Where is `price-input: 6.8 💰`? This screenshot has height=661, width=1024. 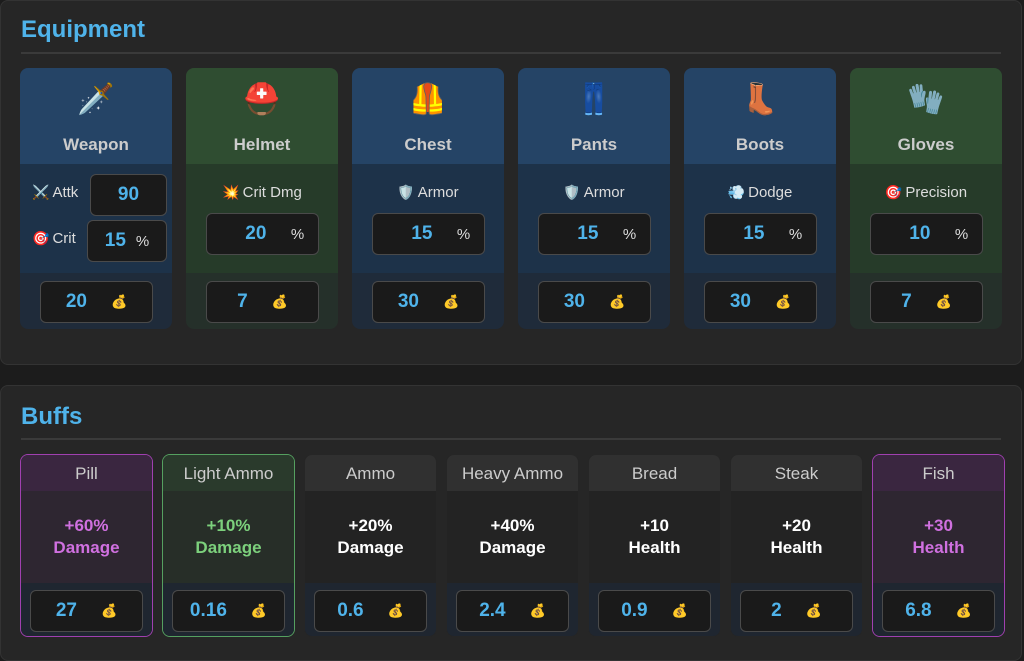 price-input: 6.8 💰 is located at coordinates (938, 611).